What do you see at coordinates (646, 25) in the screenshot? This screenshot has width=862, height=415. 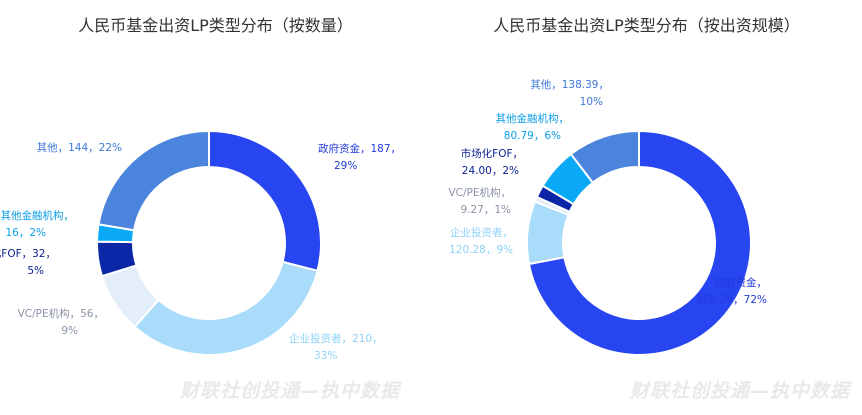 I see `chart-title: 人民币基金出资LP类型分布（按出资规模）` at bounding box center [646, 25].